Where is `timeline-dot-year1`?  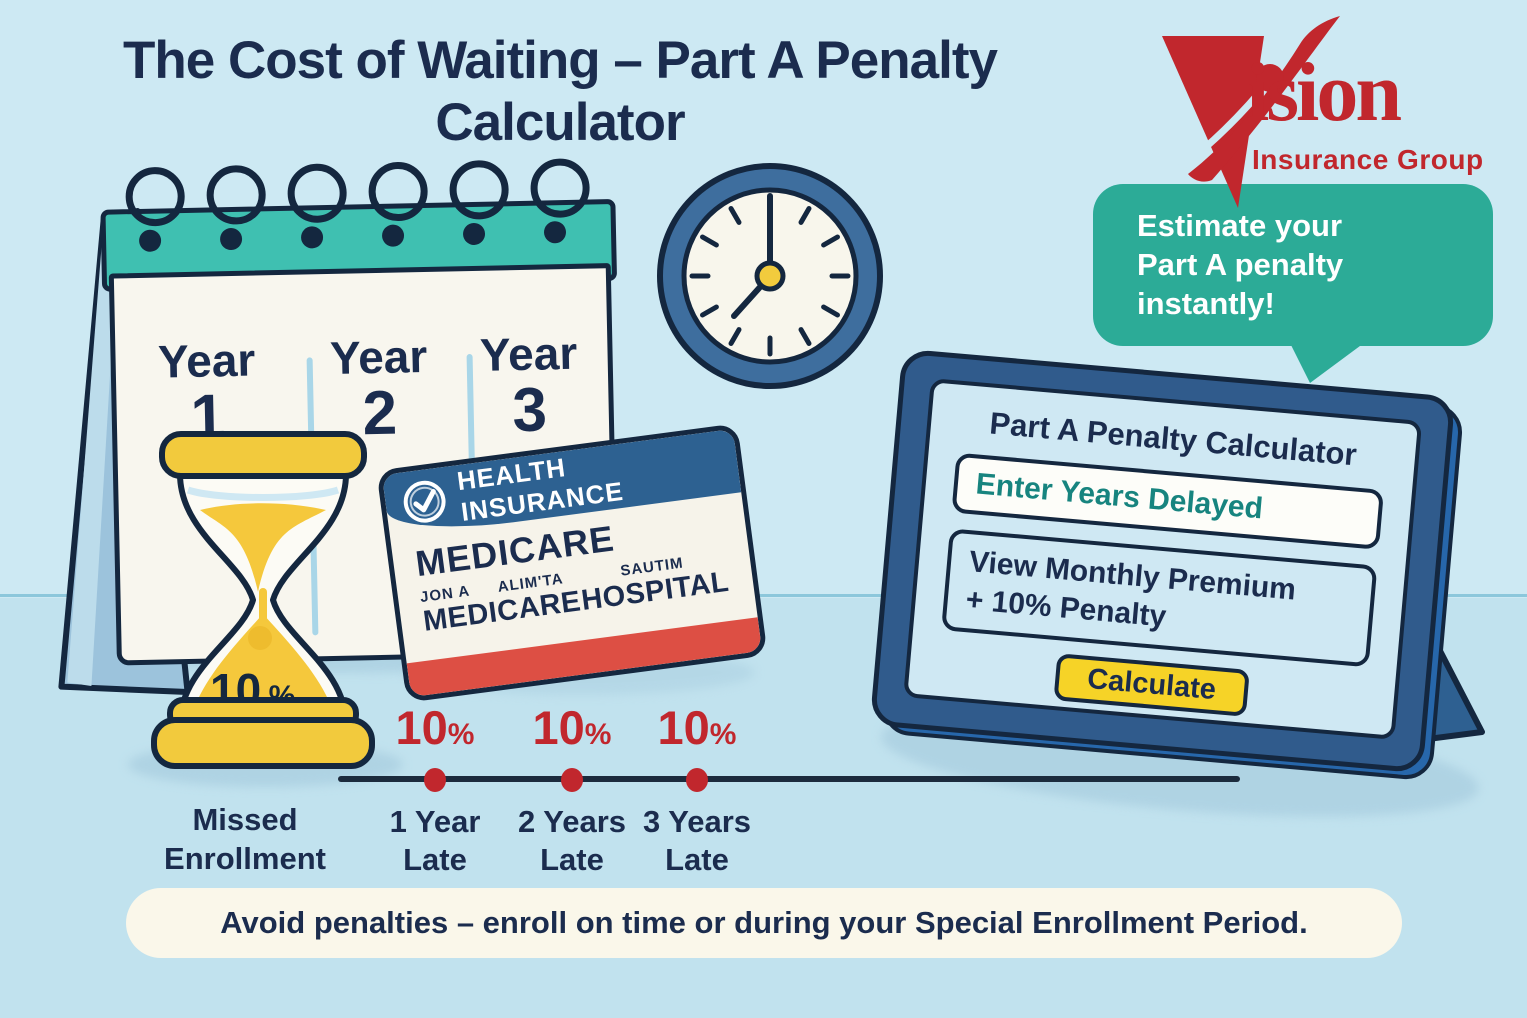
timeline-dot-year1 is located at coordinates (435, 780).